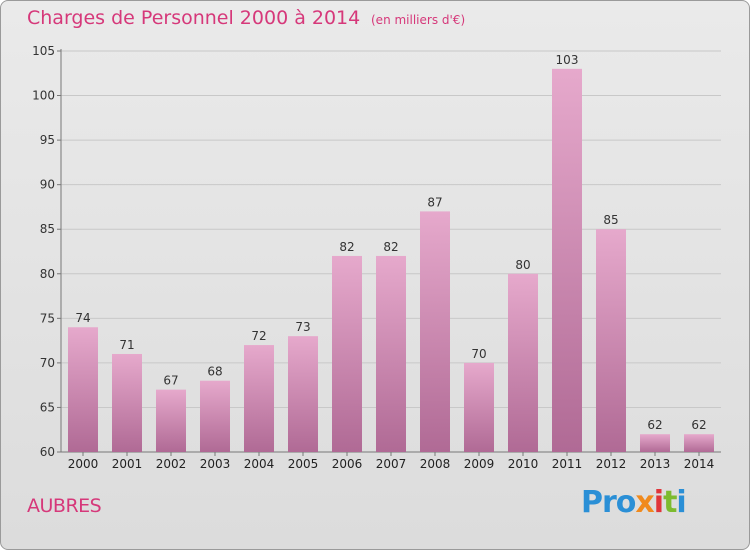 The height and width of the screenshot is (550, 750). Describe the element at coordinates (435, 464) in the screenshot. I see `x-tick-label: 2008` at that location.